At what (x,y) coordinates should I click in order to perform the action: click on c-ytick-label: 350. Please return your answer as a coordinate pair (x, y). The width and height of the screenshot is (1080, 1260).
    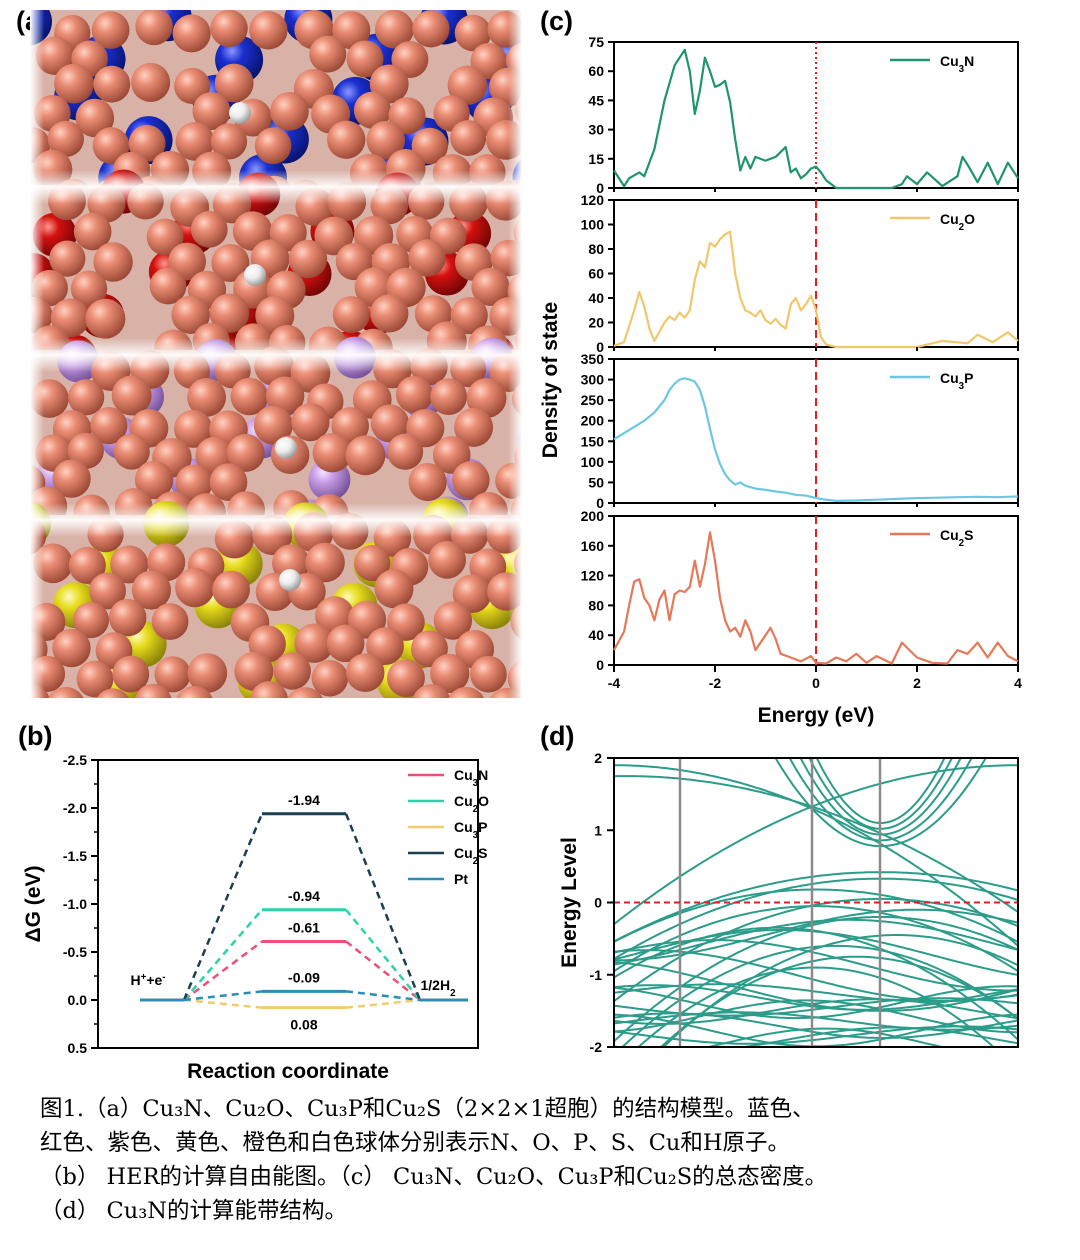
    Looking at the image, I should click on (593, 359).